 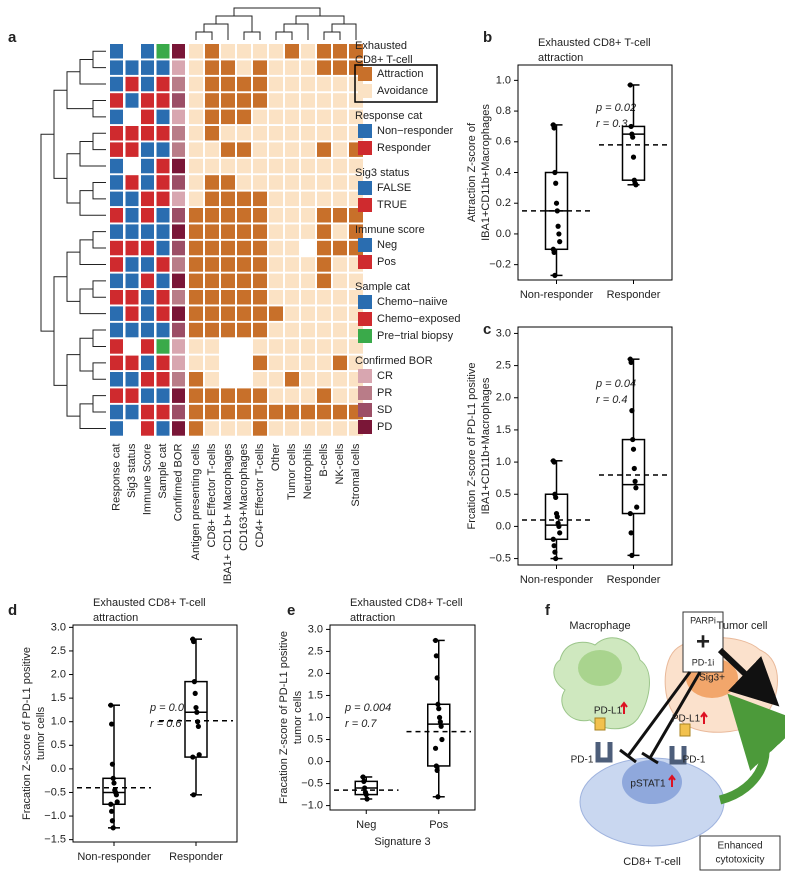 I want to click on stat-annotation: r = 0.4, so click(x=612, y=400).